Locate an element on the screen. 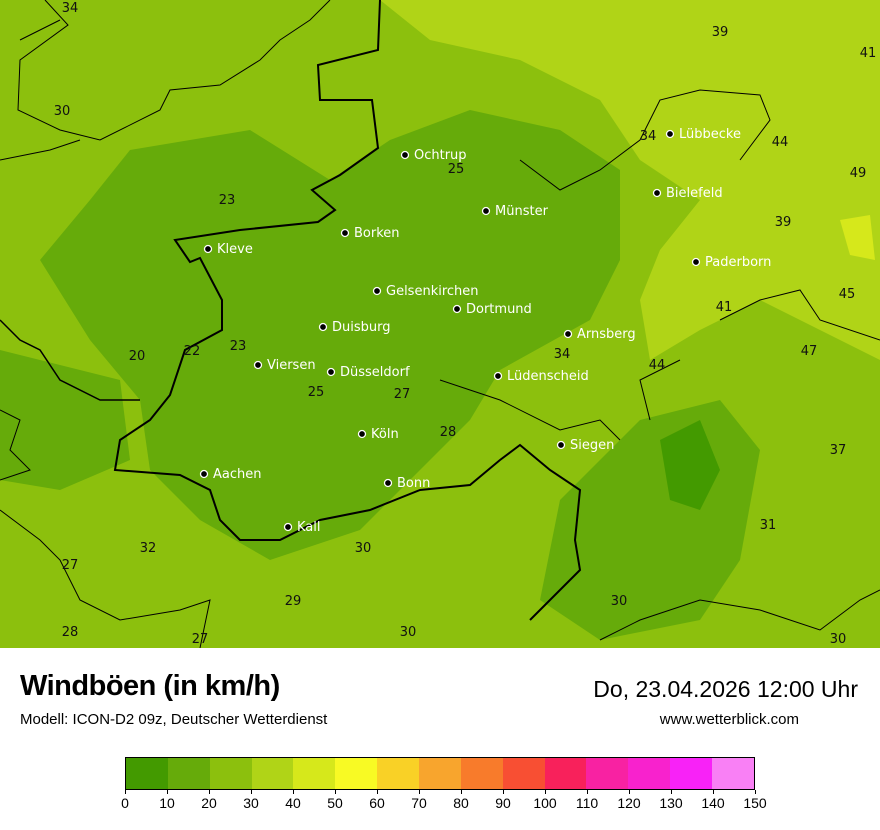 Image resolution: width=880 pixels, height=830 pixels. city-label: Dortmund is located at coordinates (499, 309).